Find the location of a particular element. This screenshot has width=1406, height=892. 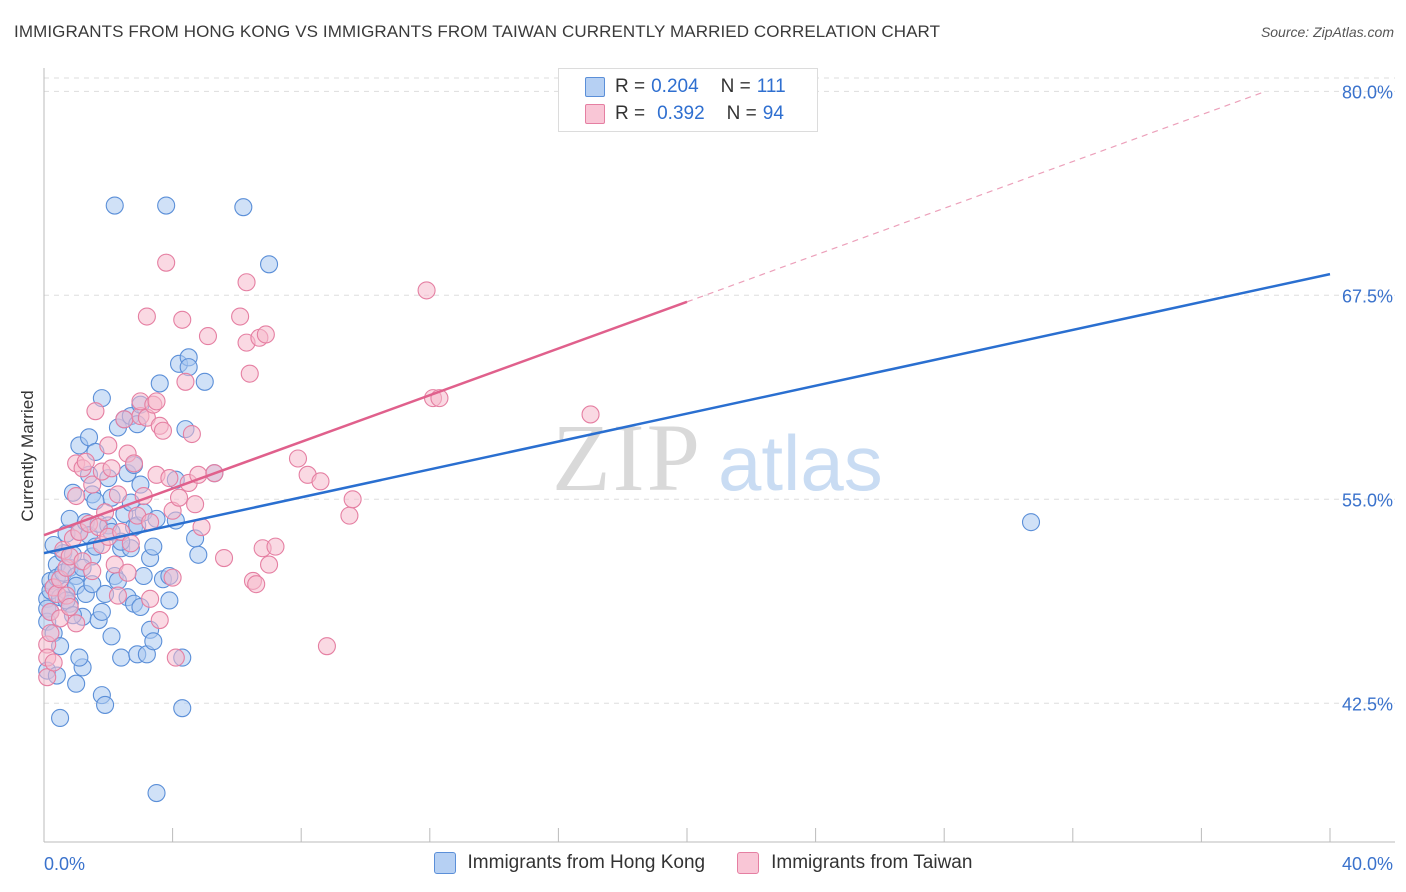

watermark-zip: ZIP is located at coordinates (627, 457).